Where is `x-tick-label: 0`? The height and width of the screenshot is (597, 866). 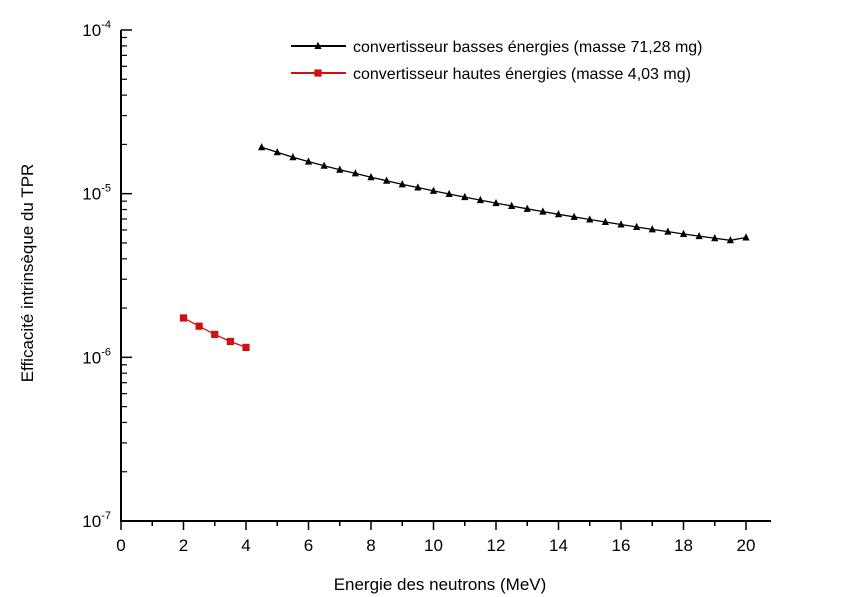 x-tick-label: 0 is located at coordinates (120, 545).